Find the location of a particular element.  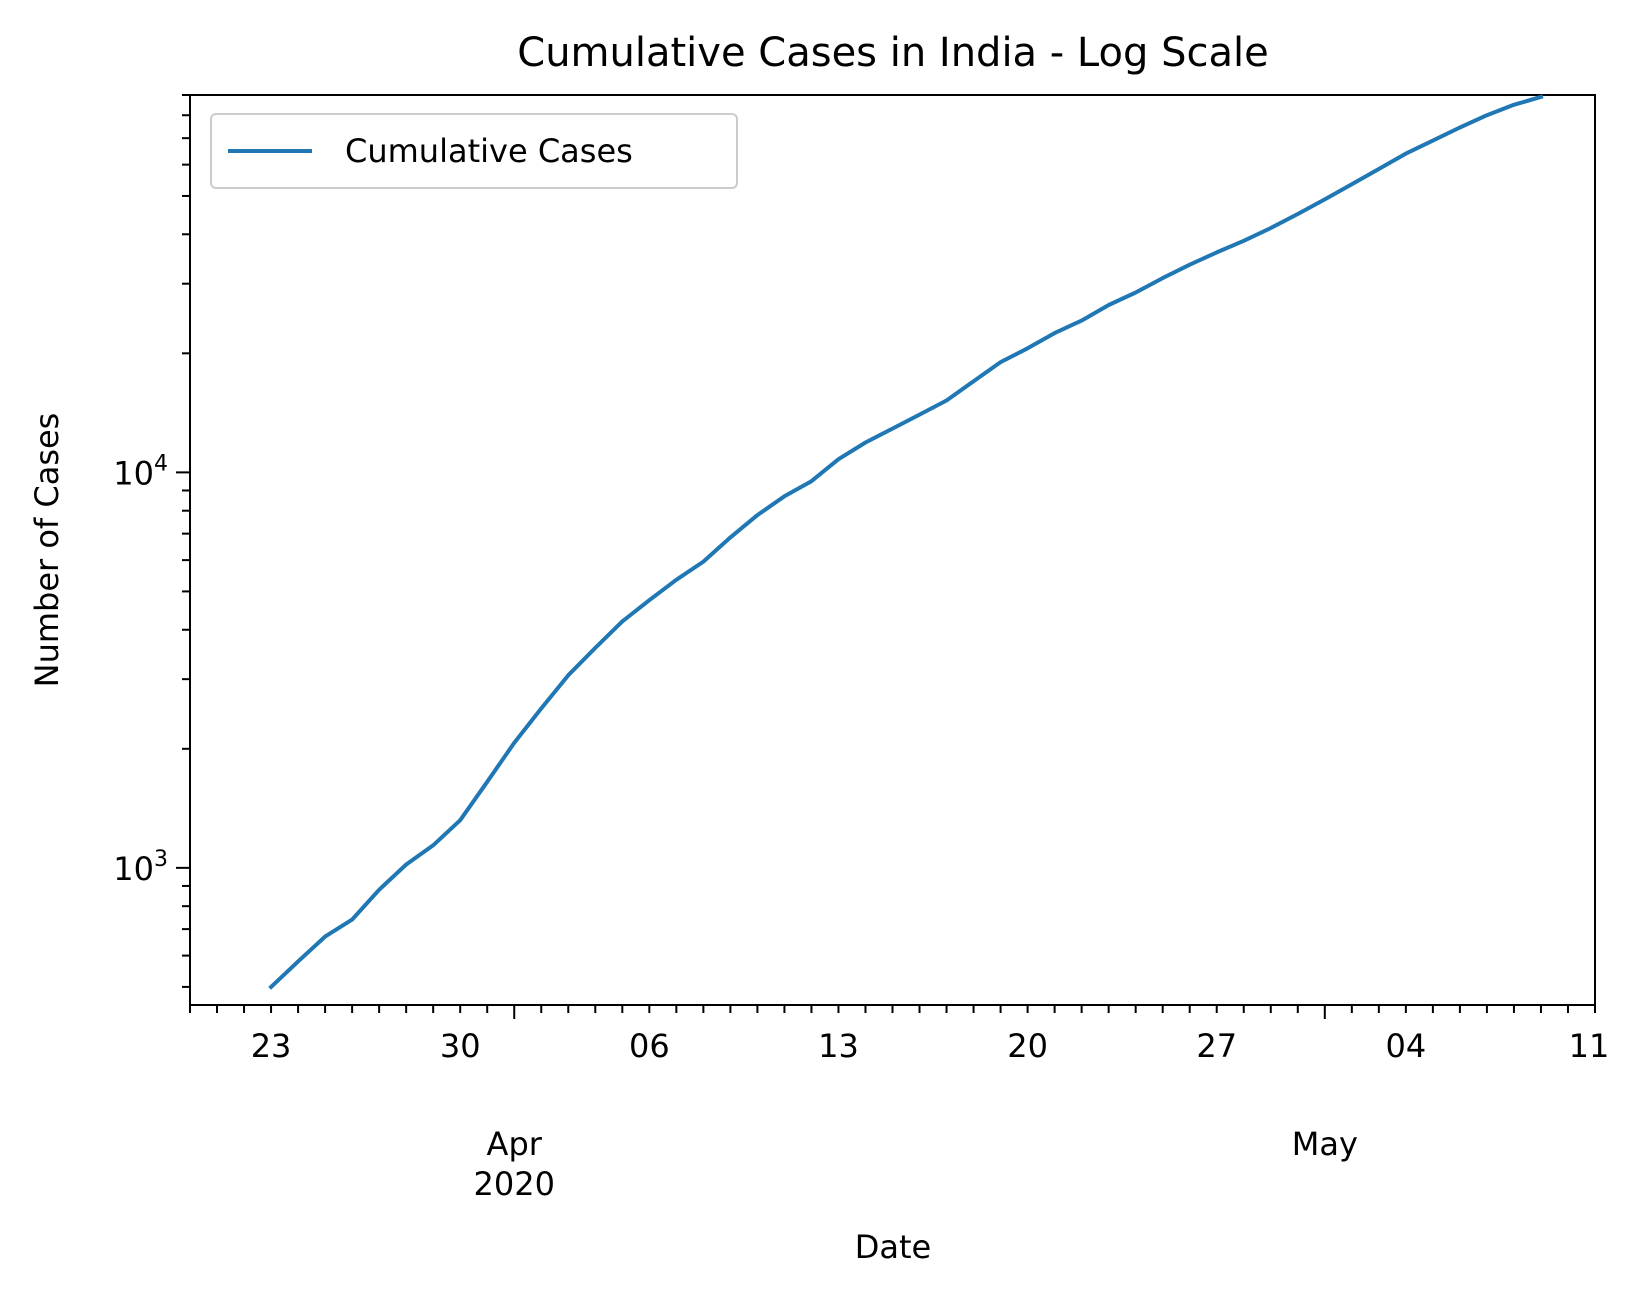

y-axis-label: Number of Cases is located at coordinates (47, 550).